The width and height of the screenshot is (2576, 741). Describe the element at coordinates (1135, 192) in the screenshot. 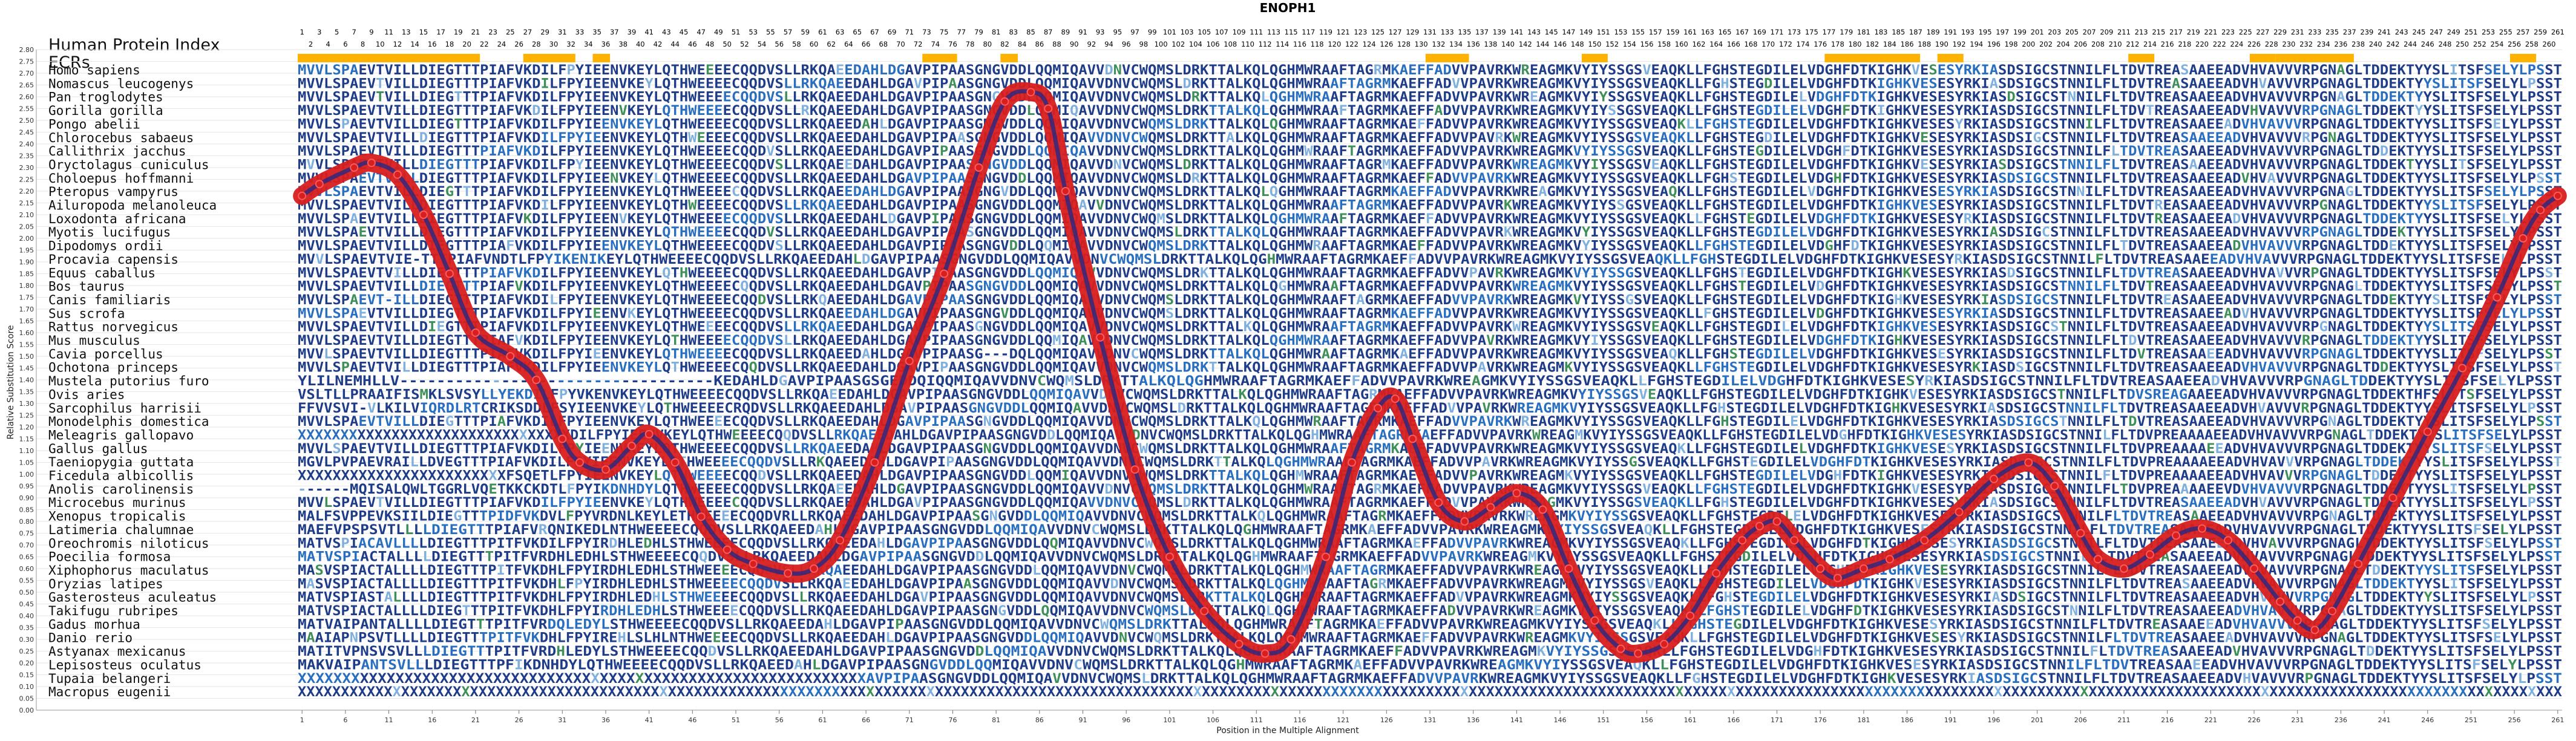

I see `sequence-chunk: DDLQQMIQAVVDNVCWQMSLDRKTTALKQ` at that location.